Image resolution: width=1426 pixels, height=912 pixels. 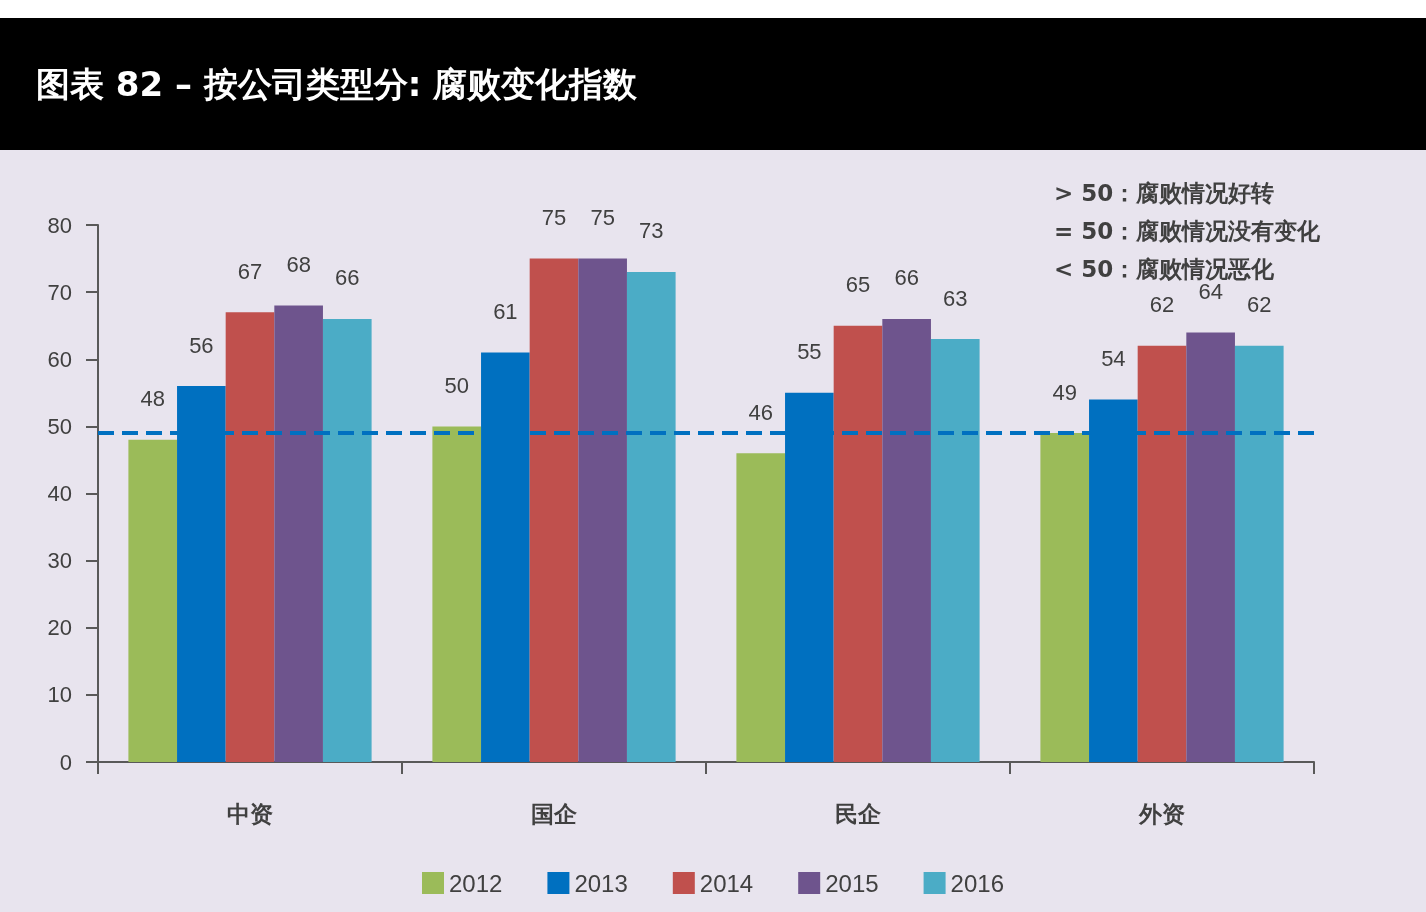 I want to click on text: > 50：腐败情况好转, so click(x=1165, y=193).